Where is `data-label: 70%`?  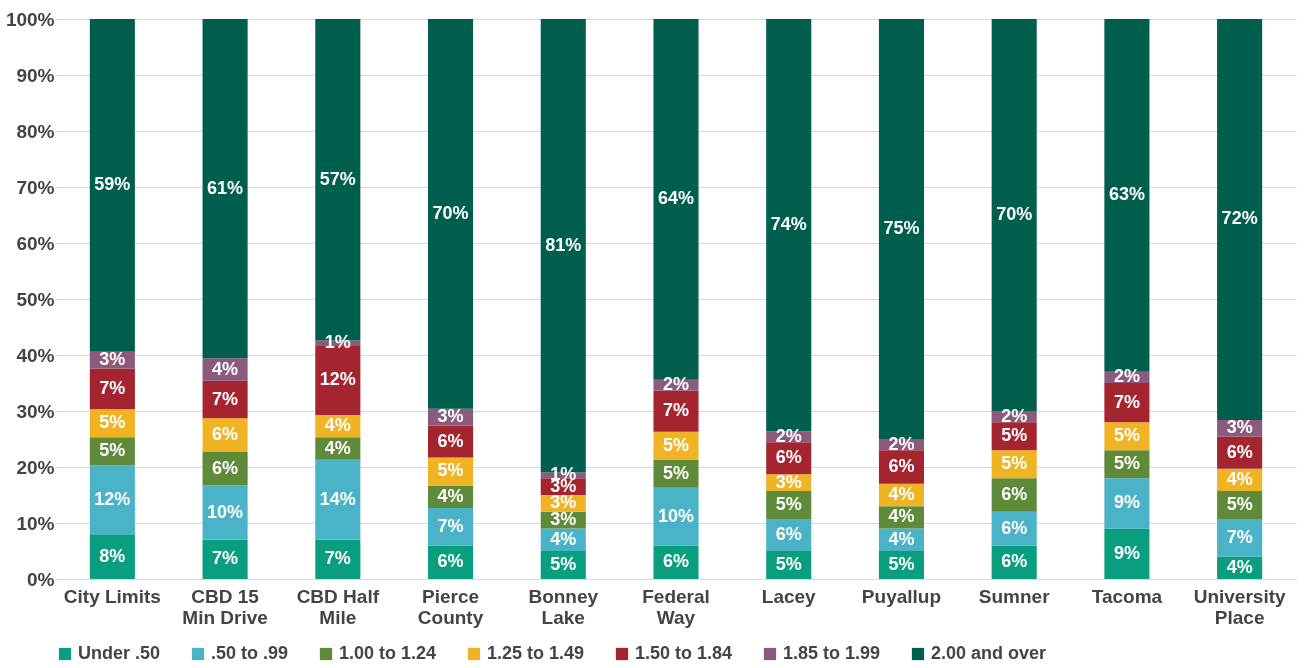
data-label: 70% is located at coordinates (450, 212).